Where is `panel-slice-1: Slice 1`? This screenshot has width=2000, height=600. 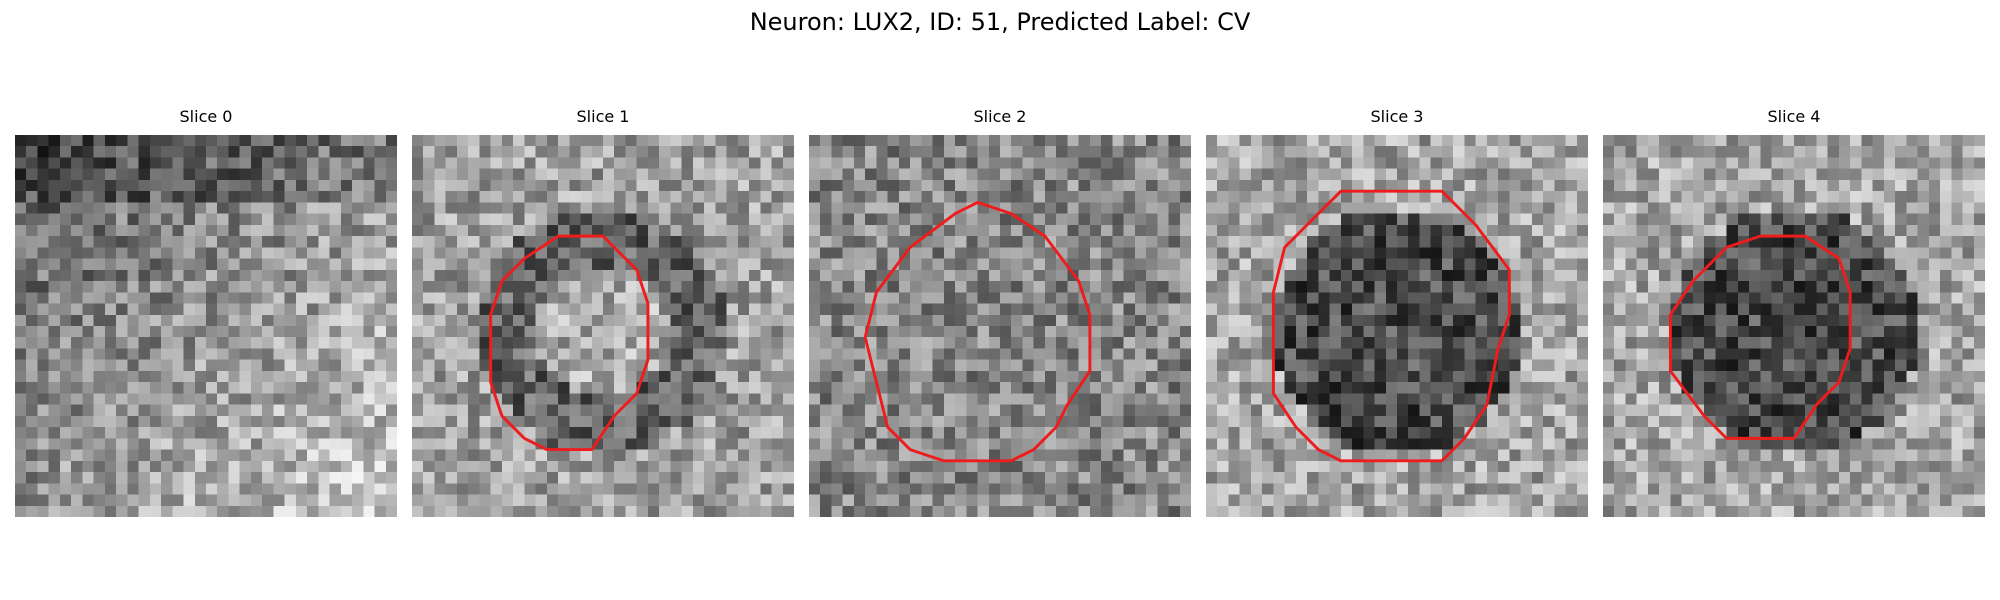 panel-slice-1: Slice 1 is located at coordinates (603, 312).